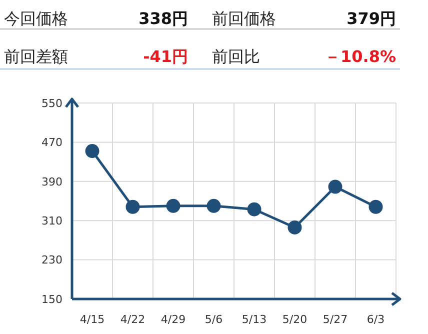 This screenshot has height=334, width=428. I want to click on text: 前回価格, so click(244, 18).